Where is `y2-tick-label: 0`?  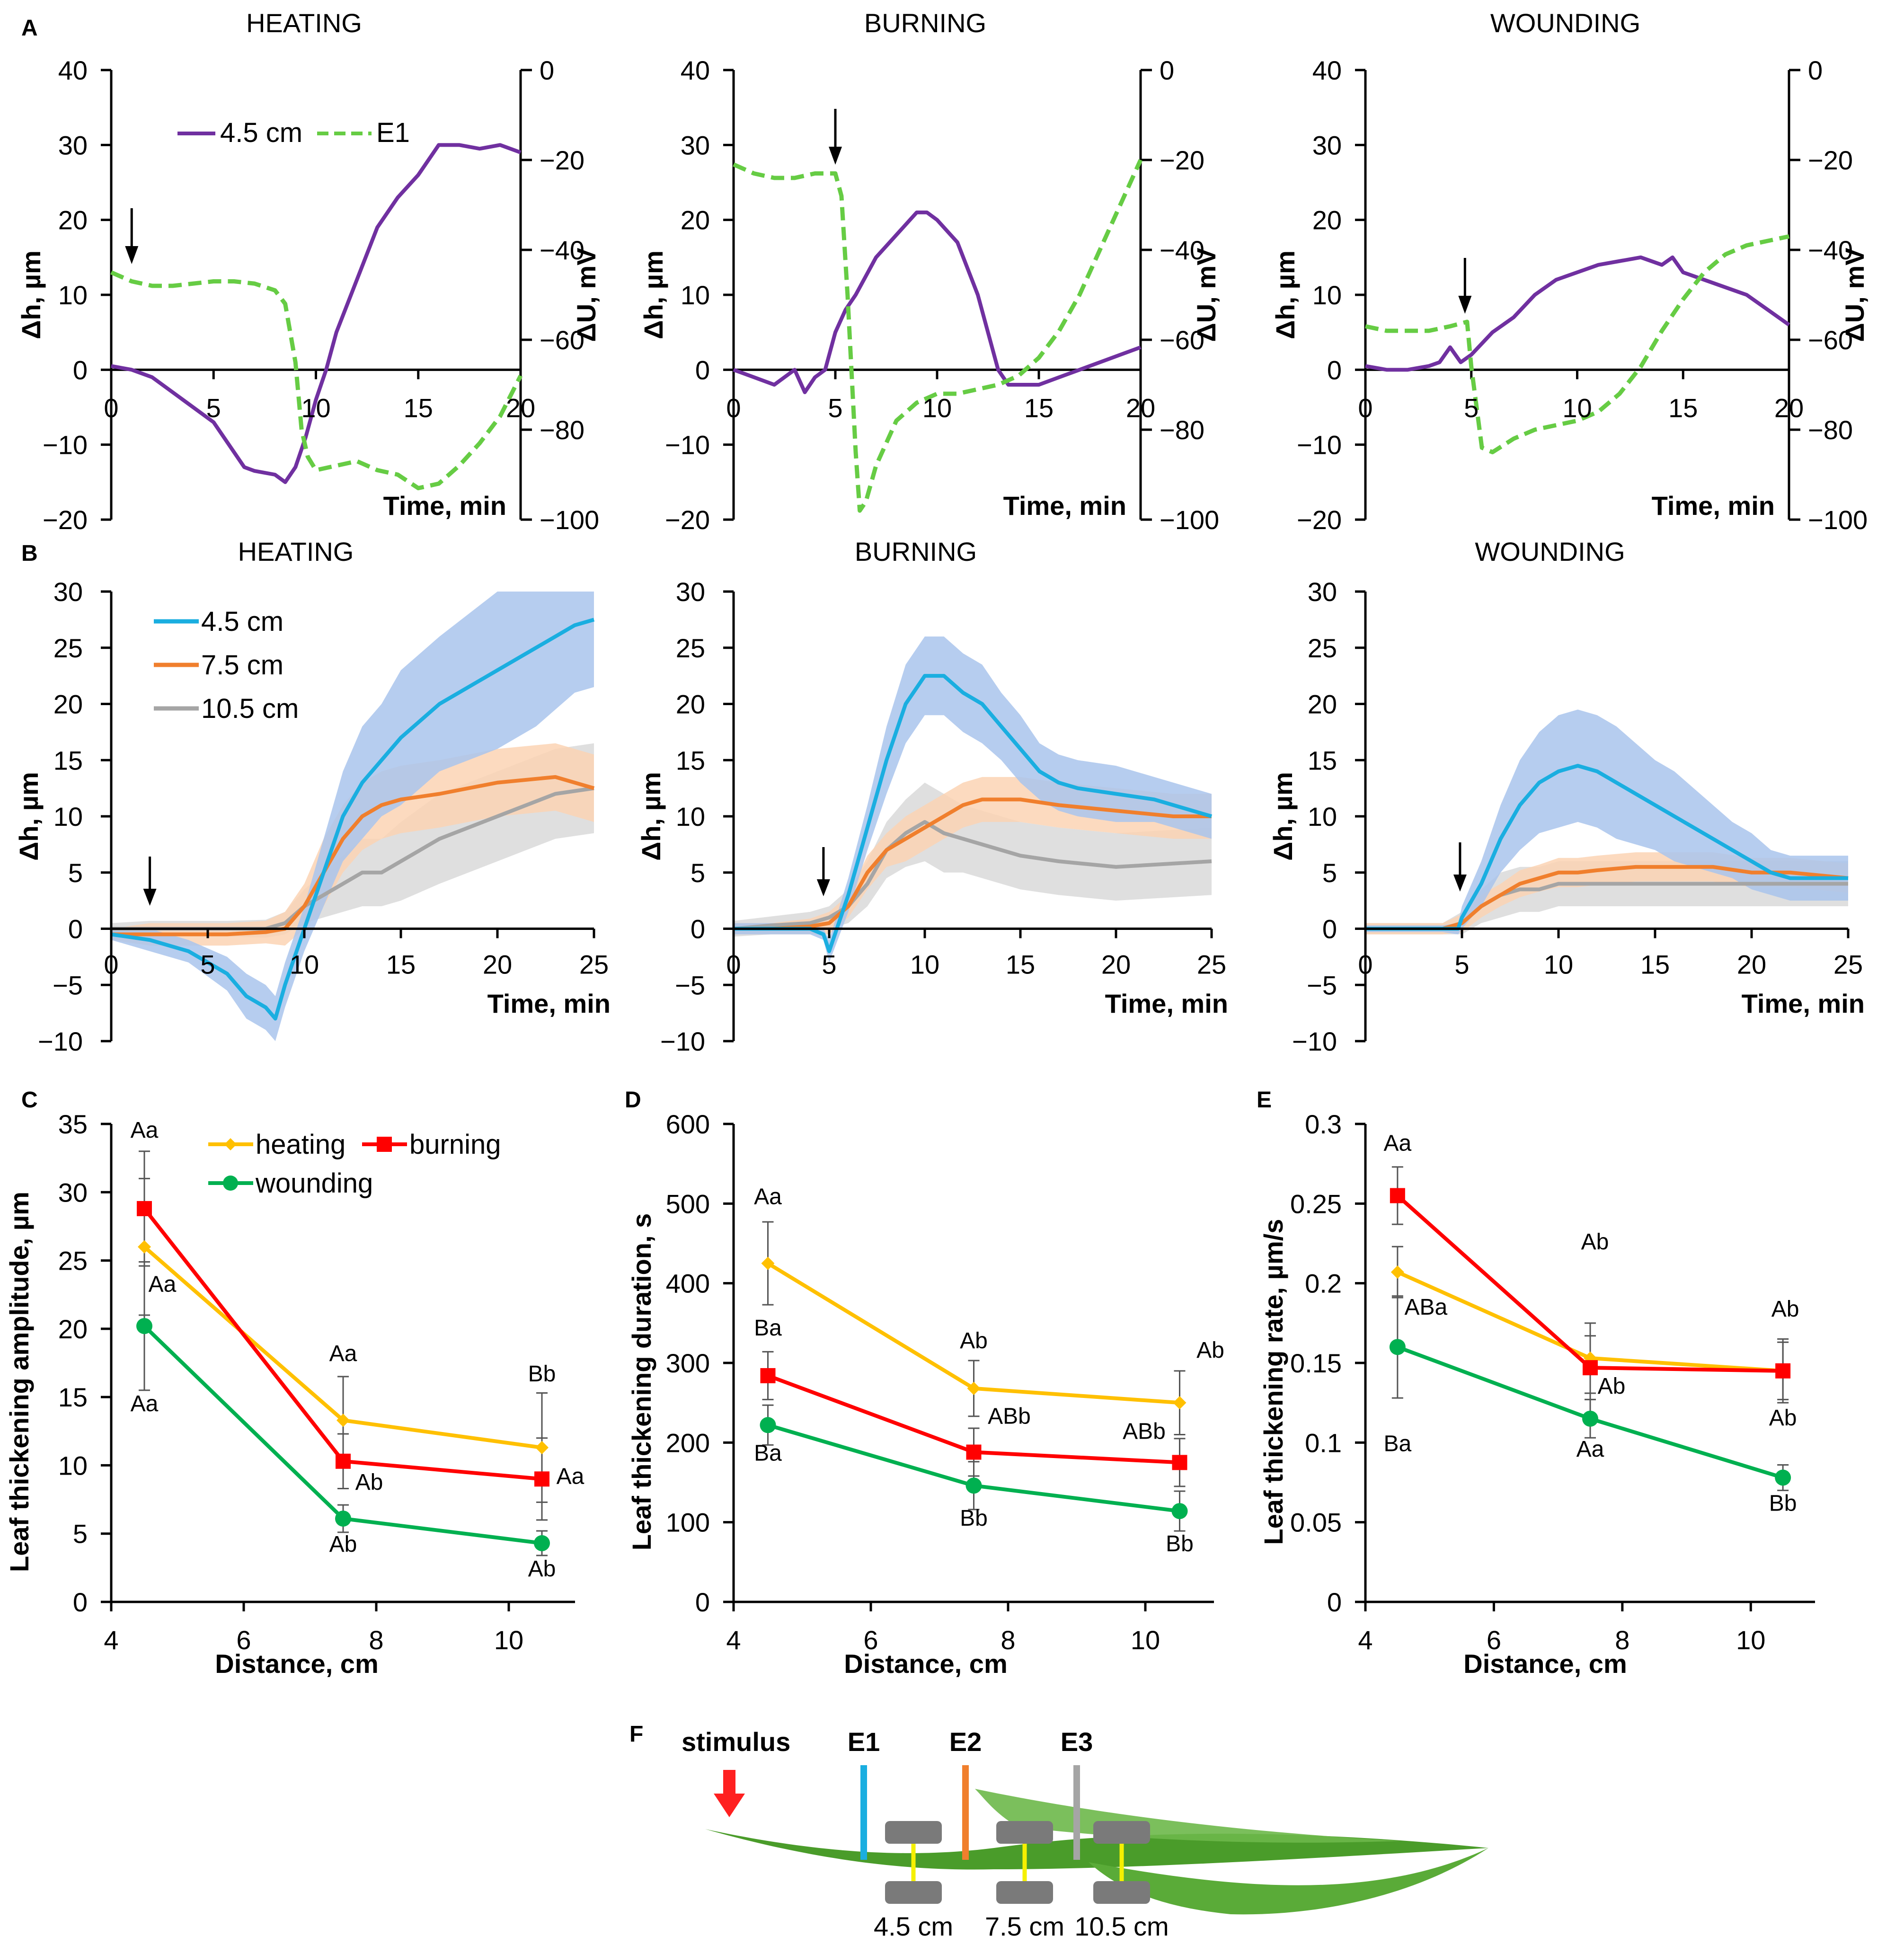 y2-tick-label: 0 is located at coordinates (547, 70).